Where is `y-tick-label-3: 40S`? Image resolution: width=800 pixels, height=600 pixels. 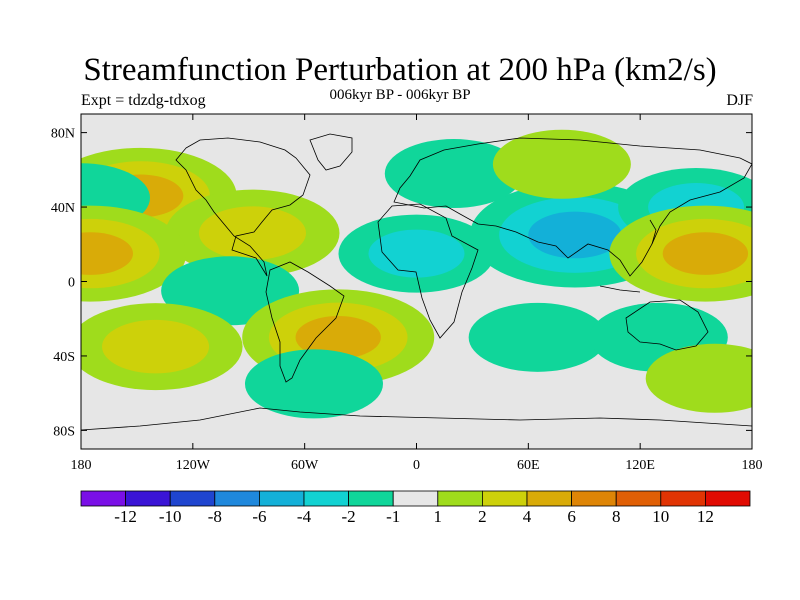 y-tick-label-3: 40S is located at coordinates (64, 357).